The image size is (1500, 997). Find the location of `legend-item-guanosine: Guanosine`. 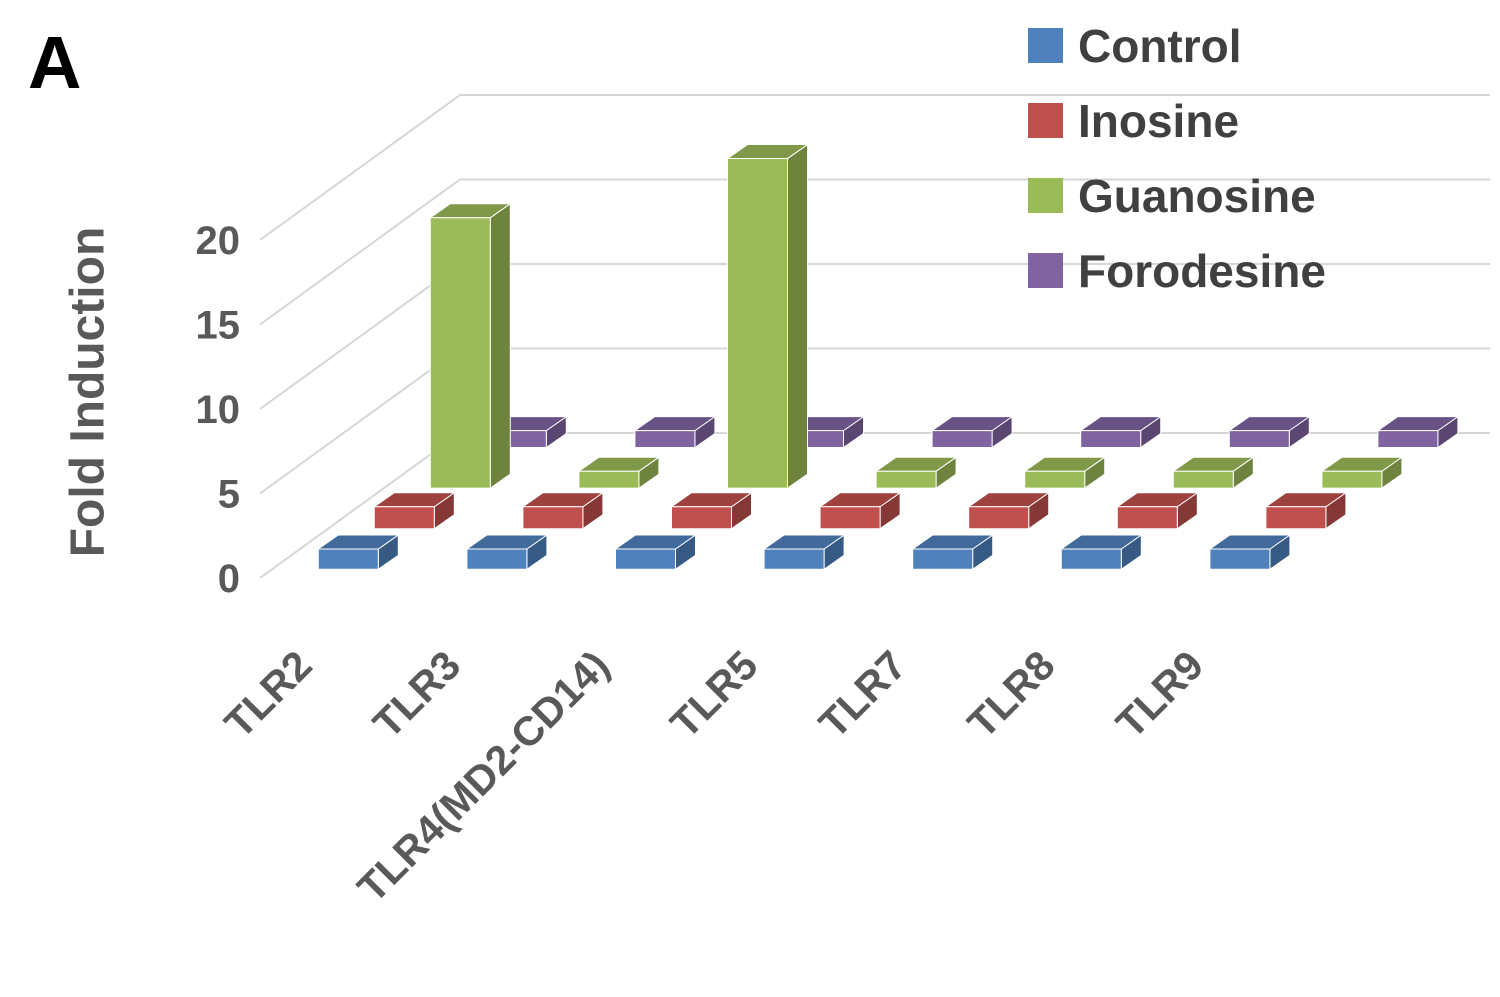

legend-item-guanosine: Guanosine is located at coordinates (1177, 195).